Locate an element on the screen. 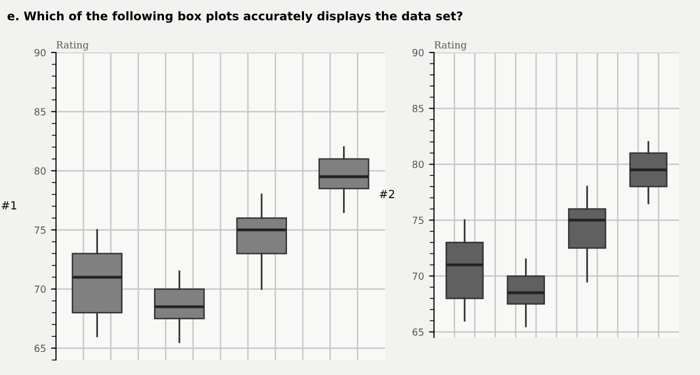  y-axis-title: #2 is located at coordinates (387, 194).